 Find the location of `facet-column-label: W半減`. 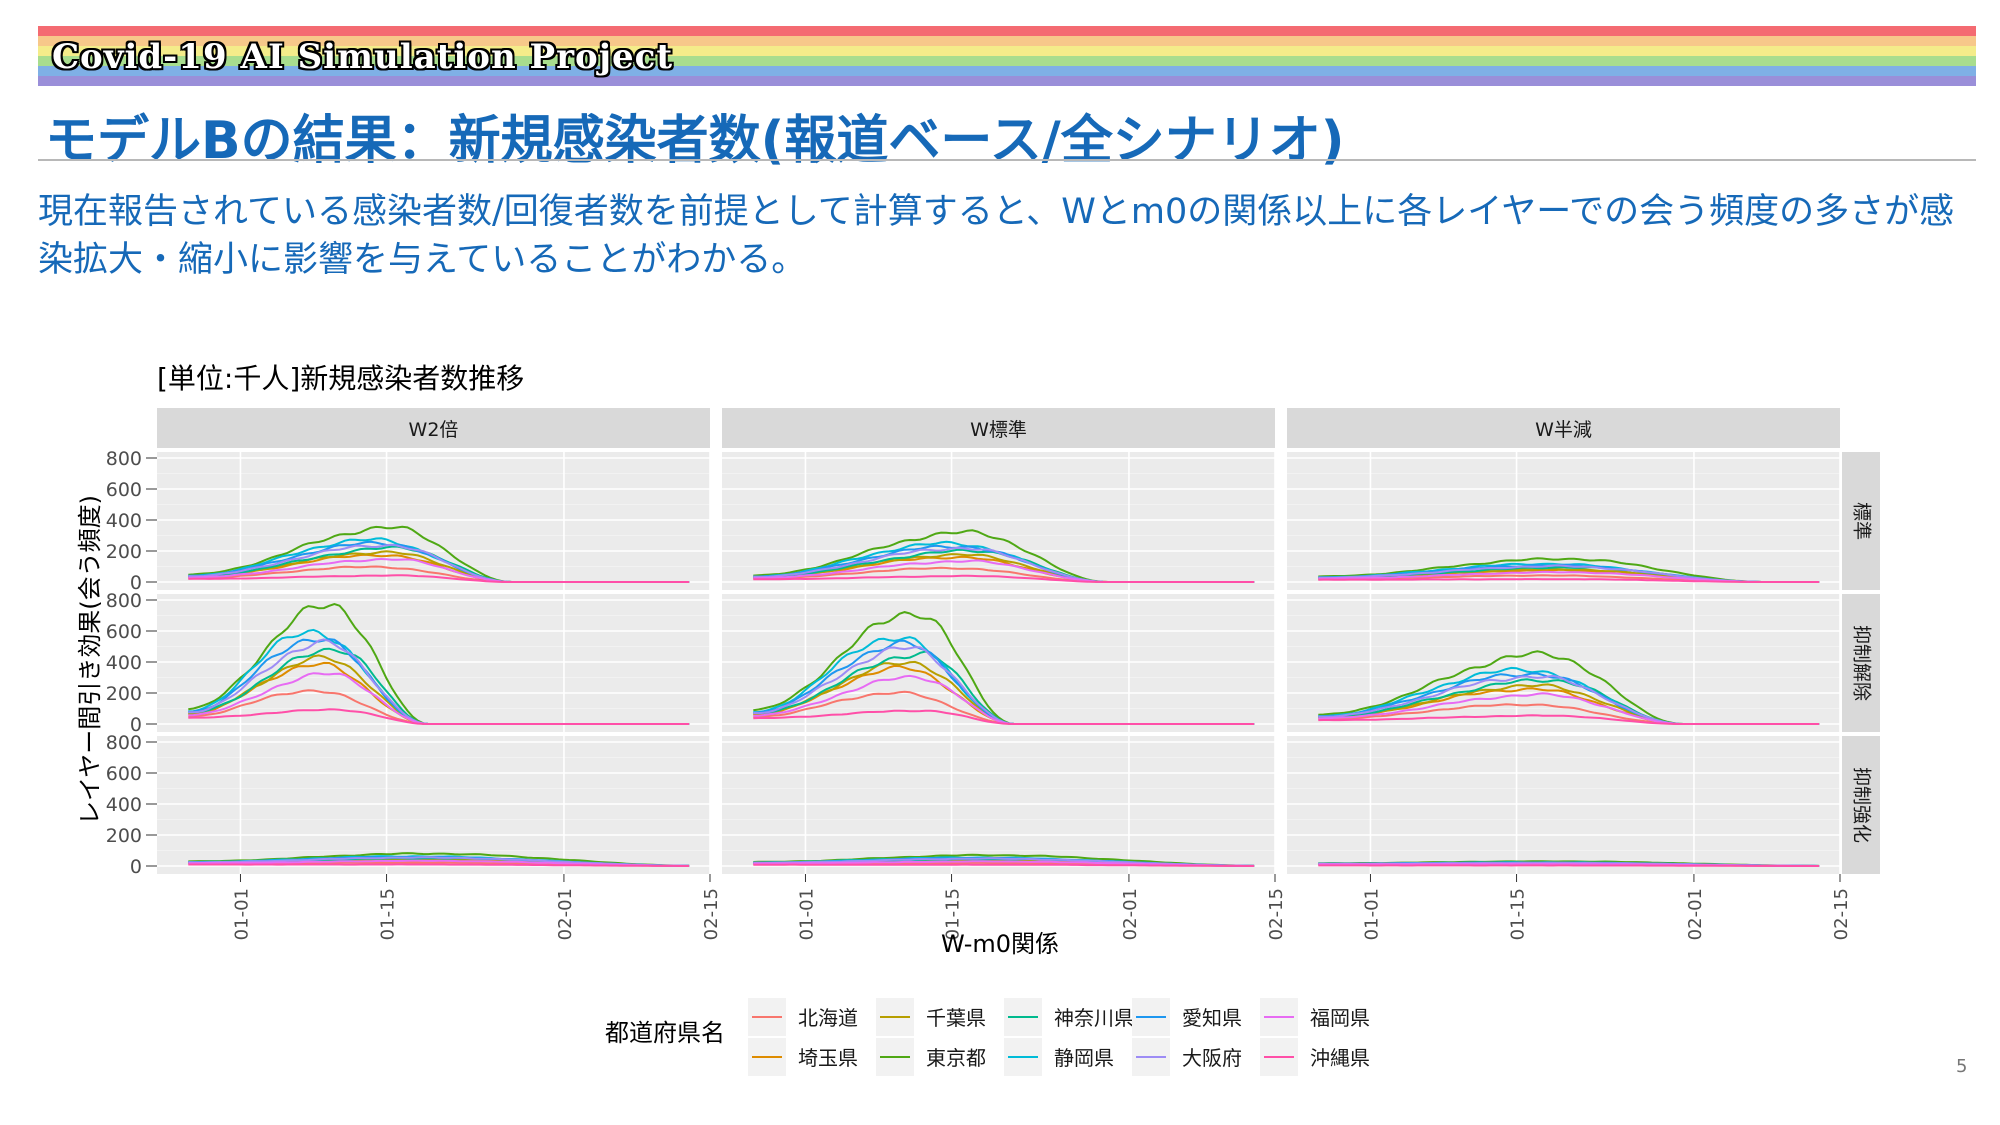

facet-column-label: W半減 is located at coordinates (1563, 430).